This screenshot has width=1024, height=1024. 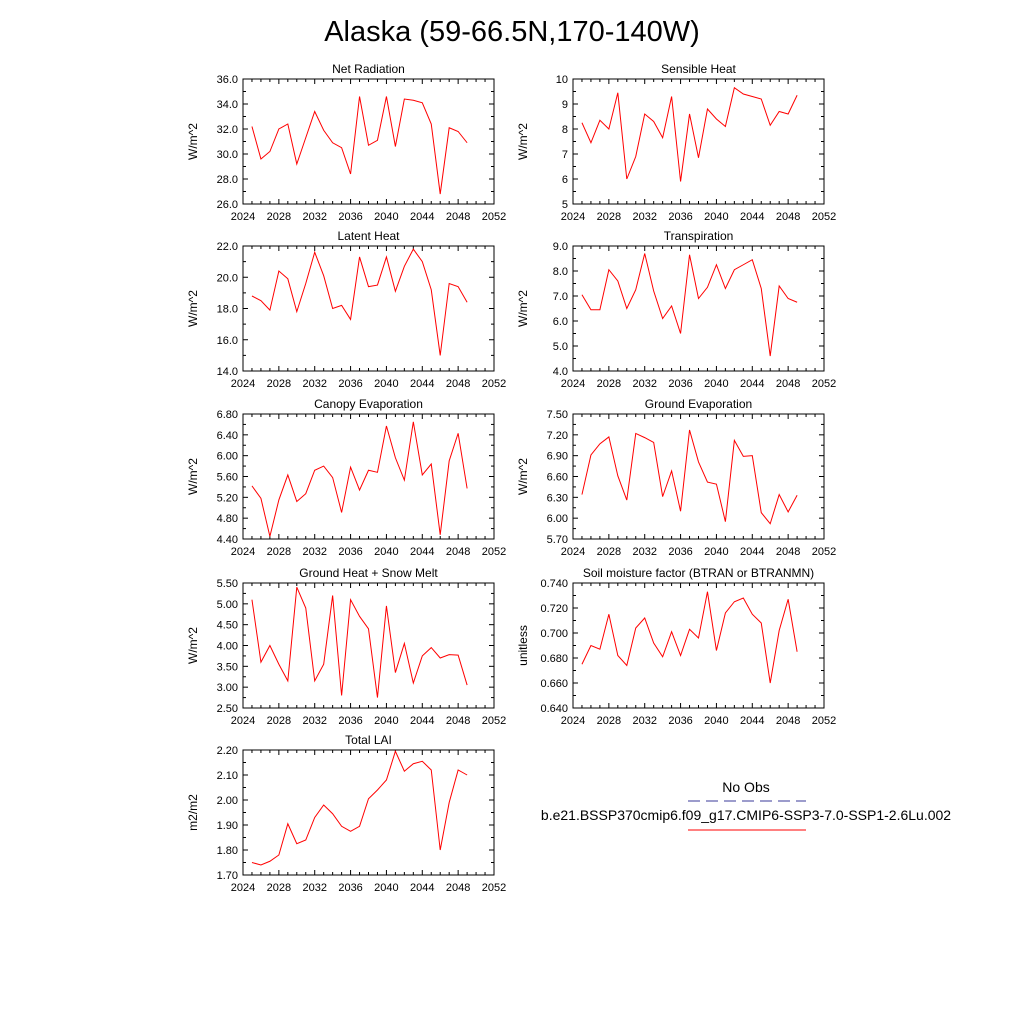 I want to click on panel-title: Latent Heat, so click(x=368, y=236).